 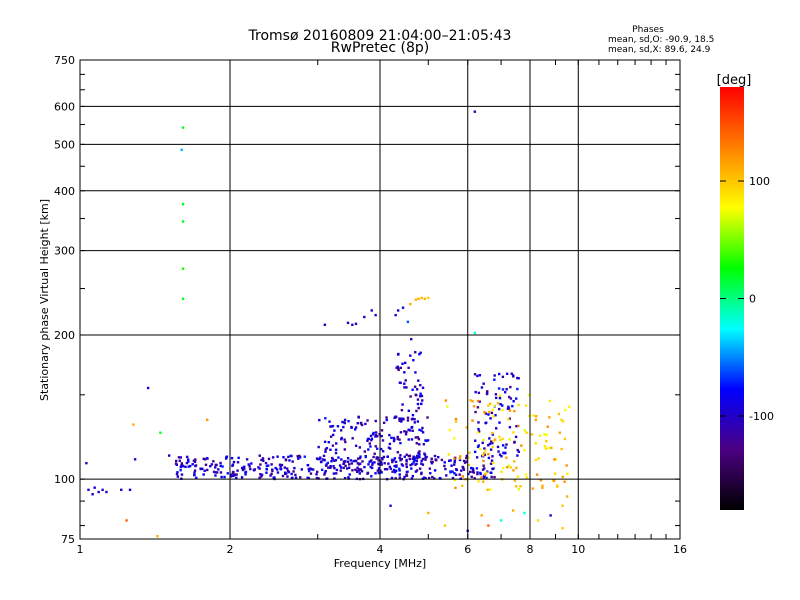 I want to click on chart-subtitle: RwPretec (8p), so click(x=380, y=48).